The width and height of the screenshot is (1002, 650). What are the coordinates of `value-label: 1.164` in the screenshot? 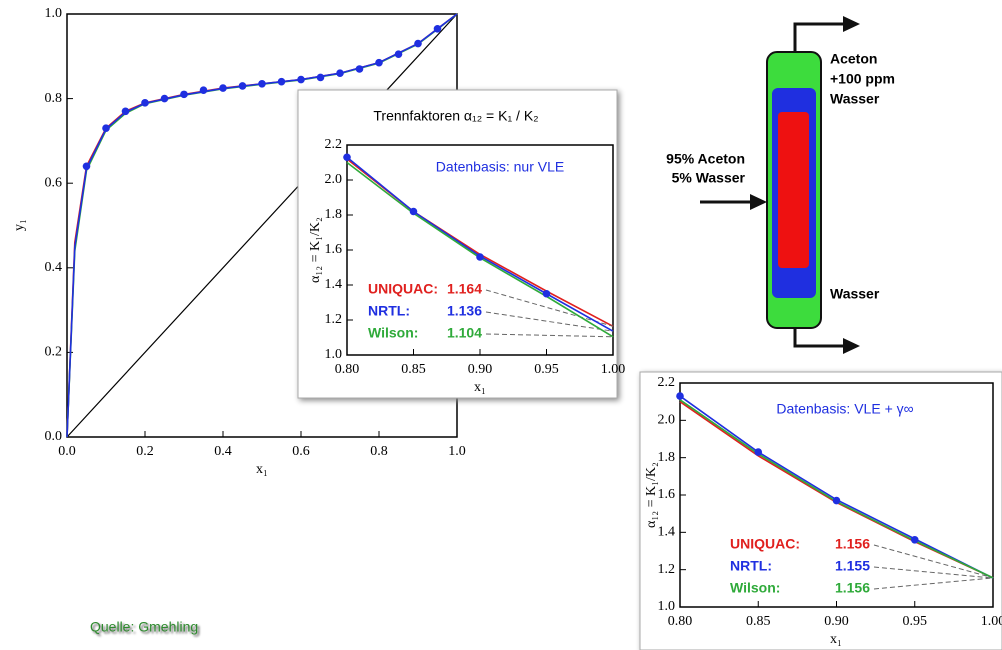 It's located at (464, 289).